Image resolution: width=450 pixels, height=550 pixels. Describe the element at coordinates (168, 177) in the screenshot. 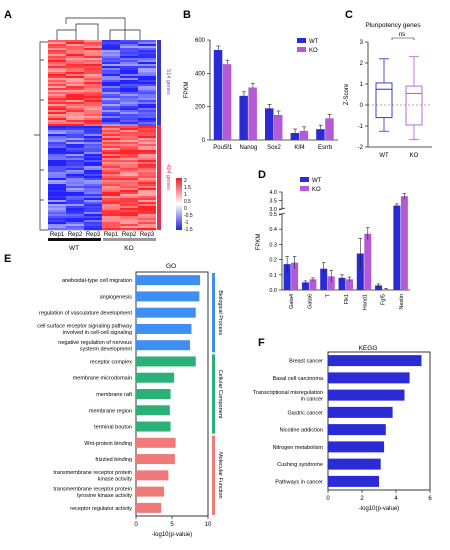

I see `cluster-label-424: 424 genes` at that location.